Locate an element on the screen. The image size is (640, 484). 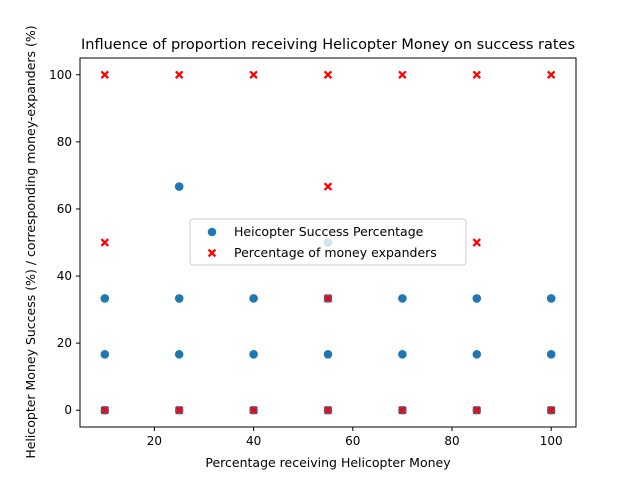
x-tick-label: 20 is located at coordinates (154, 441).